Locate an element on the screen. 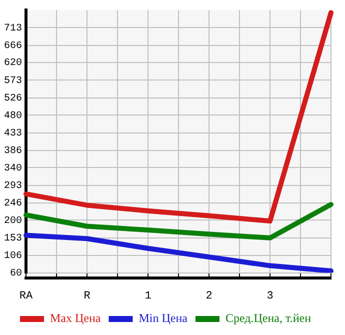 The width and height of the screenshot is (345, 335). legend-label: Max Цена is located at coordinates (76, 318).